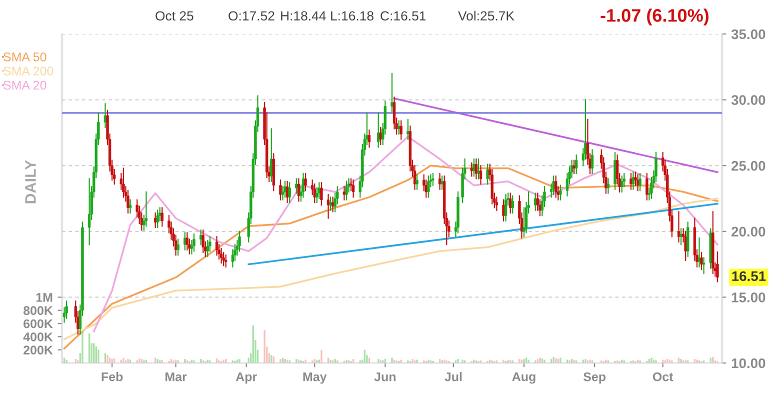  Describe the element at coordinates (403, 16) in the screenshot. I see `text: C:16.51` at that location.